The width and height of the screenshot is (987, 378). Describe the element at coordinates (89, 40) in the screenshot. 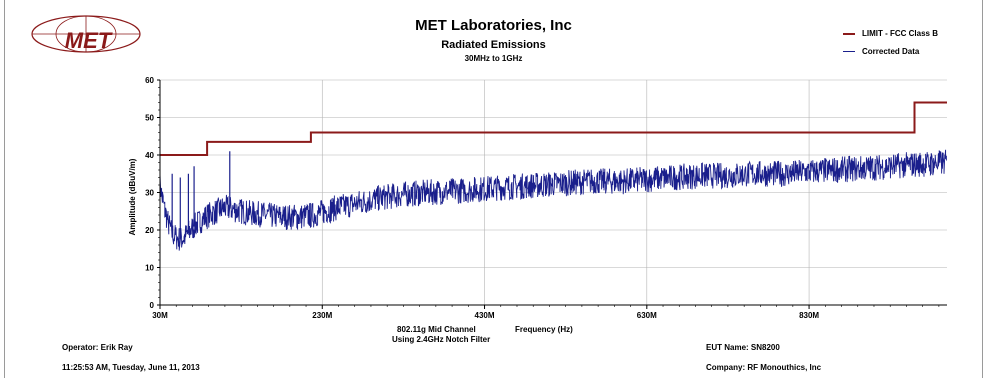

I see `logo-text: MET` at that location.